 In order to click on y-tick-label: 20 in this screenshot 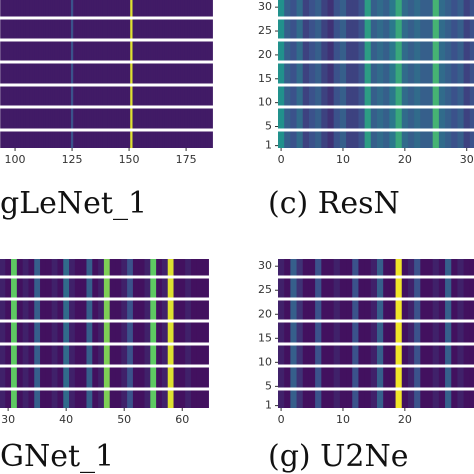, I will do `click(265, 54)`.